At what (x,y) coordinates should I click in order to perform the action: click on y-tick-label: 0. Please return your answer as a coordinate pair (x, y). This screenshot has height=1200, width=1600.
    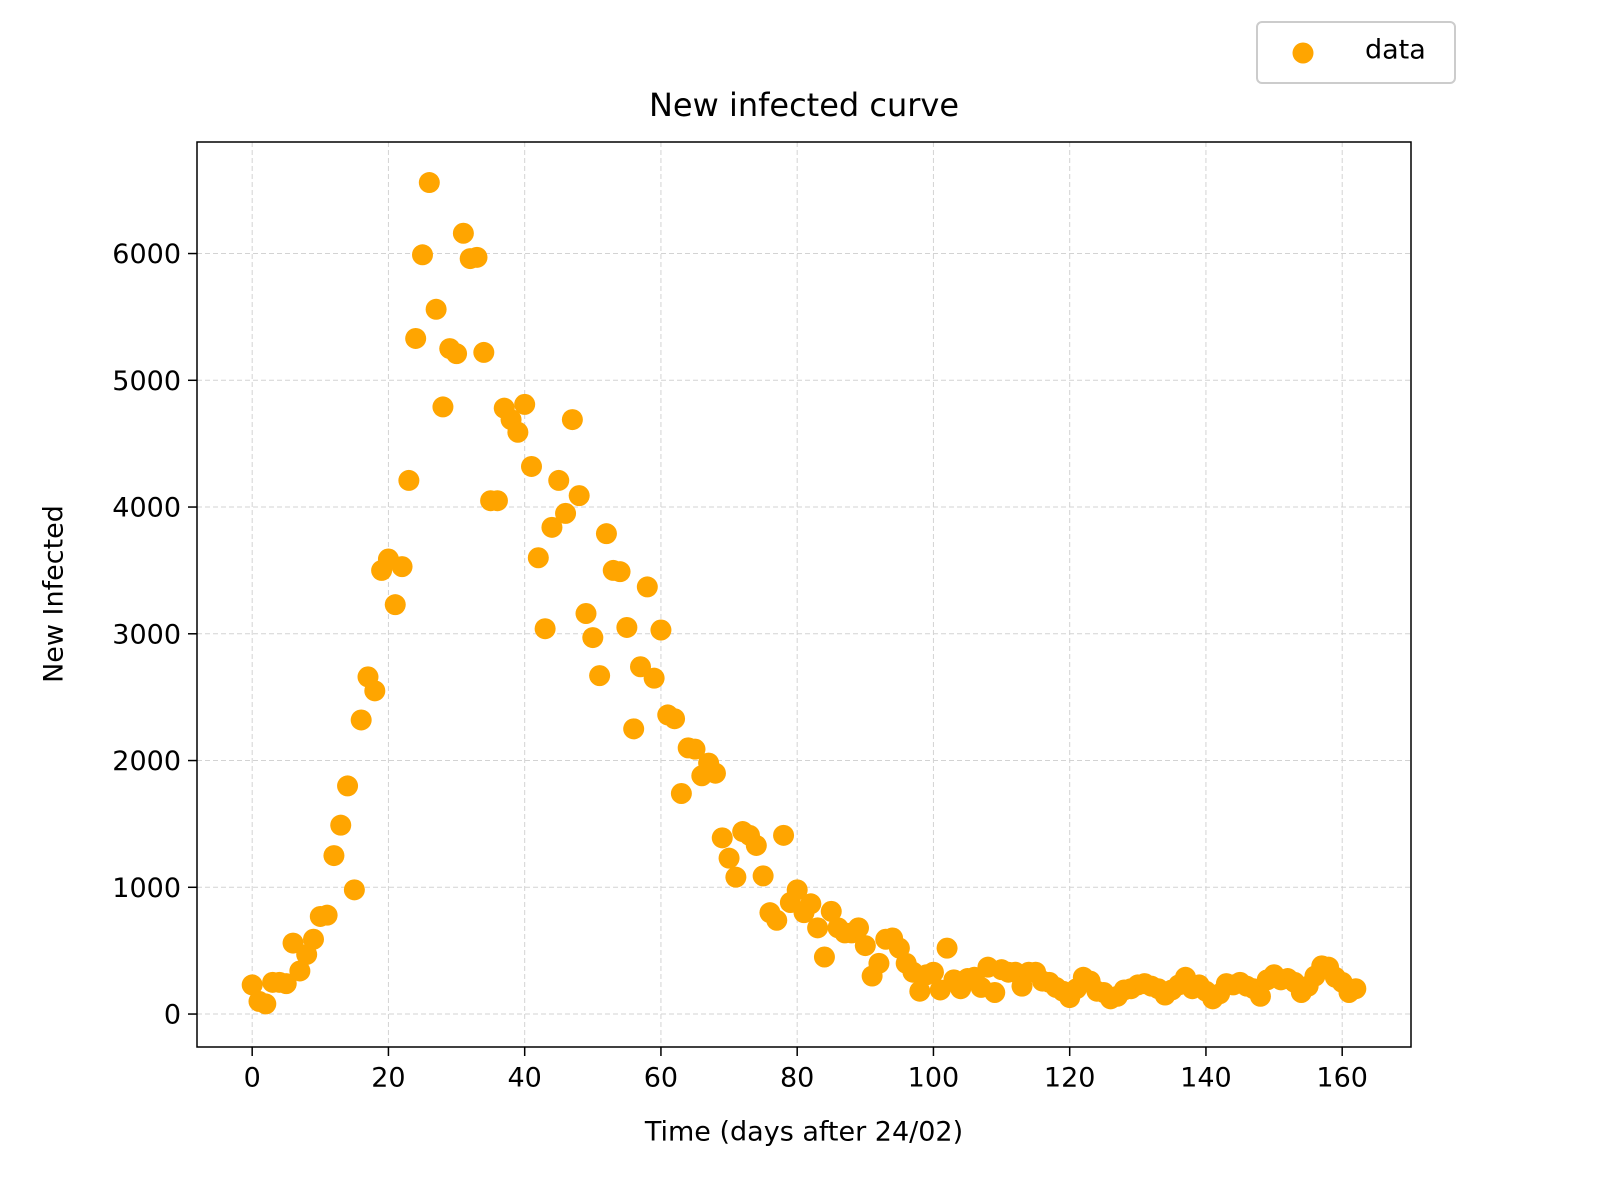
    Looking at the image, I should click on (172, 1015).